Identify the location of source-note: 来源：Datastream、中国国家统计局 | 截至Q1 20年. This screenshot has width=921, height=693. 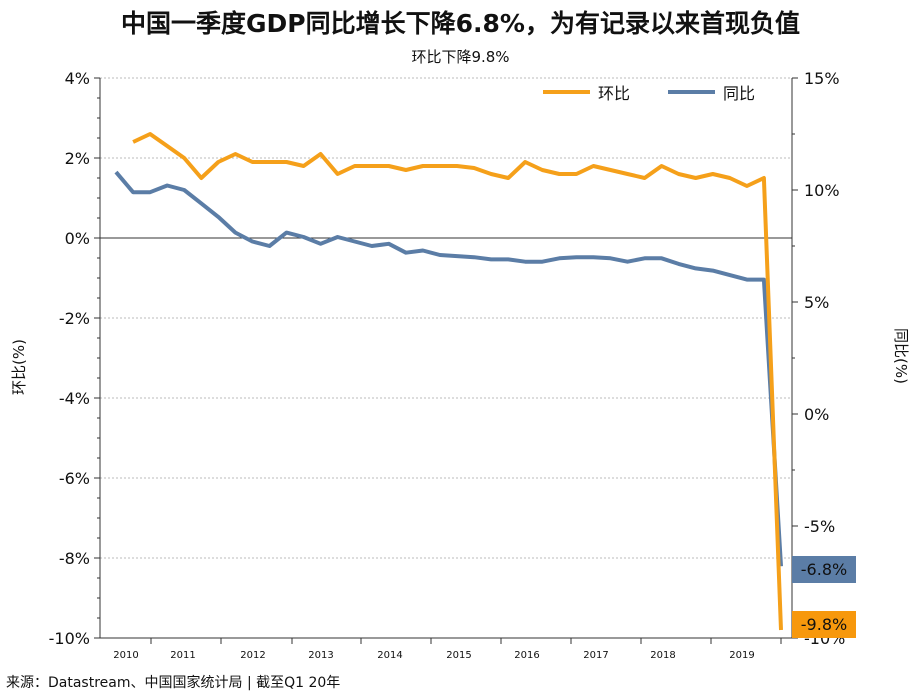
(173, 683).